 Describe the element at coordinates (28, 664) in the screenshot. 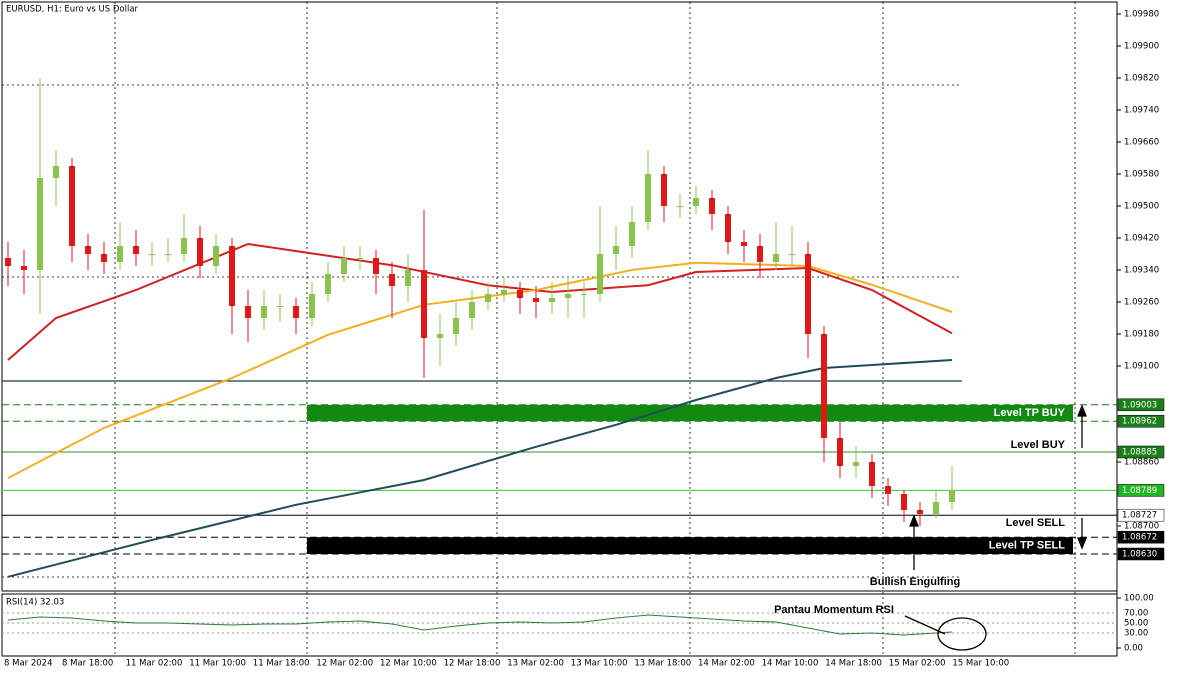

I see `time-label: 8 Mar 2024` at that location.